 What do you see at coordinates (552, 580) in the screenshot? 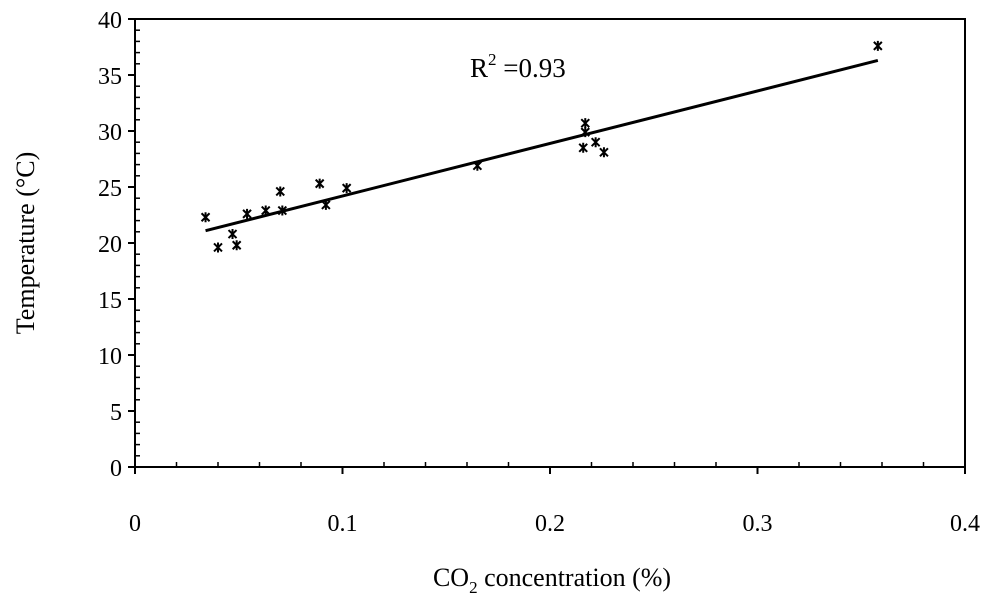
I see `x-axis-title: CO2 concentration (%)` at bounding box center [552, 580].